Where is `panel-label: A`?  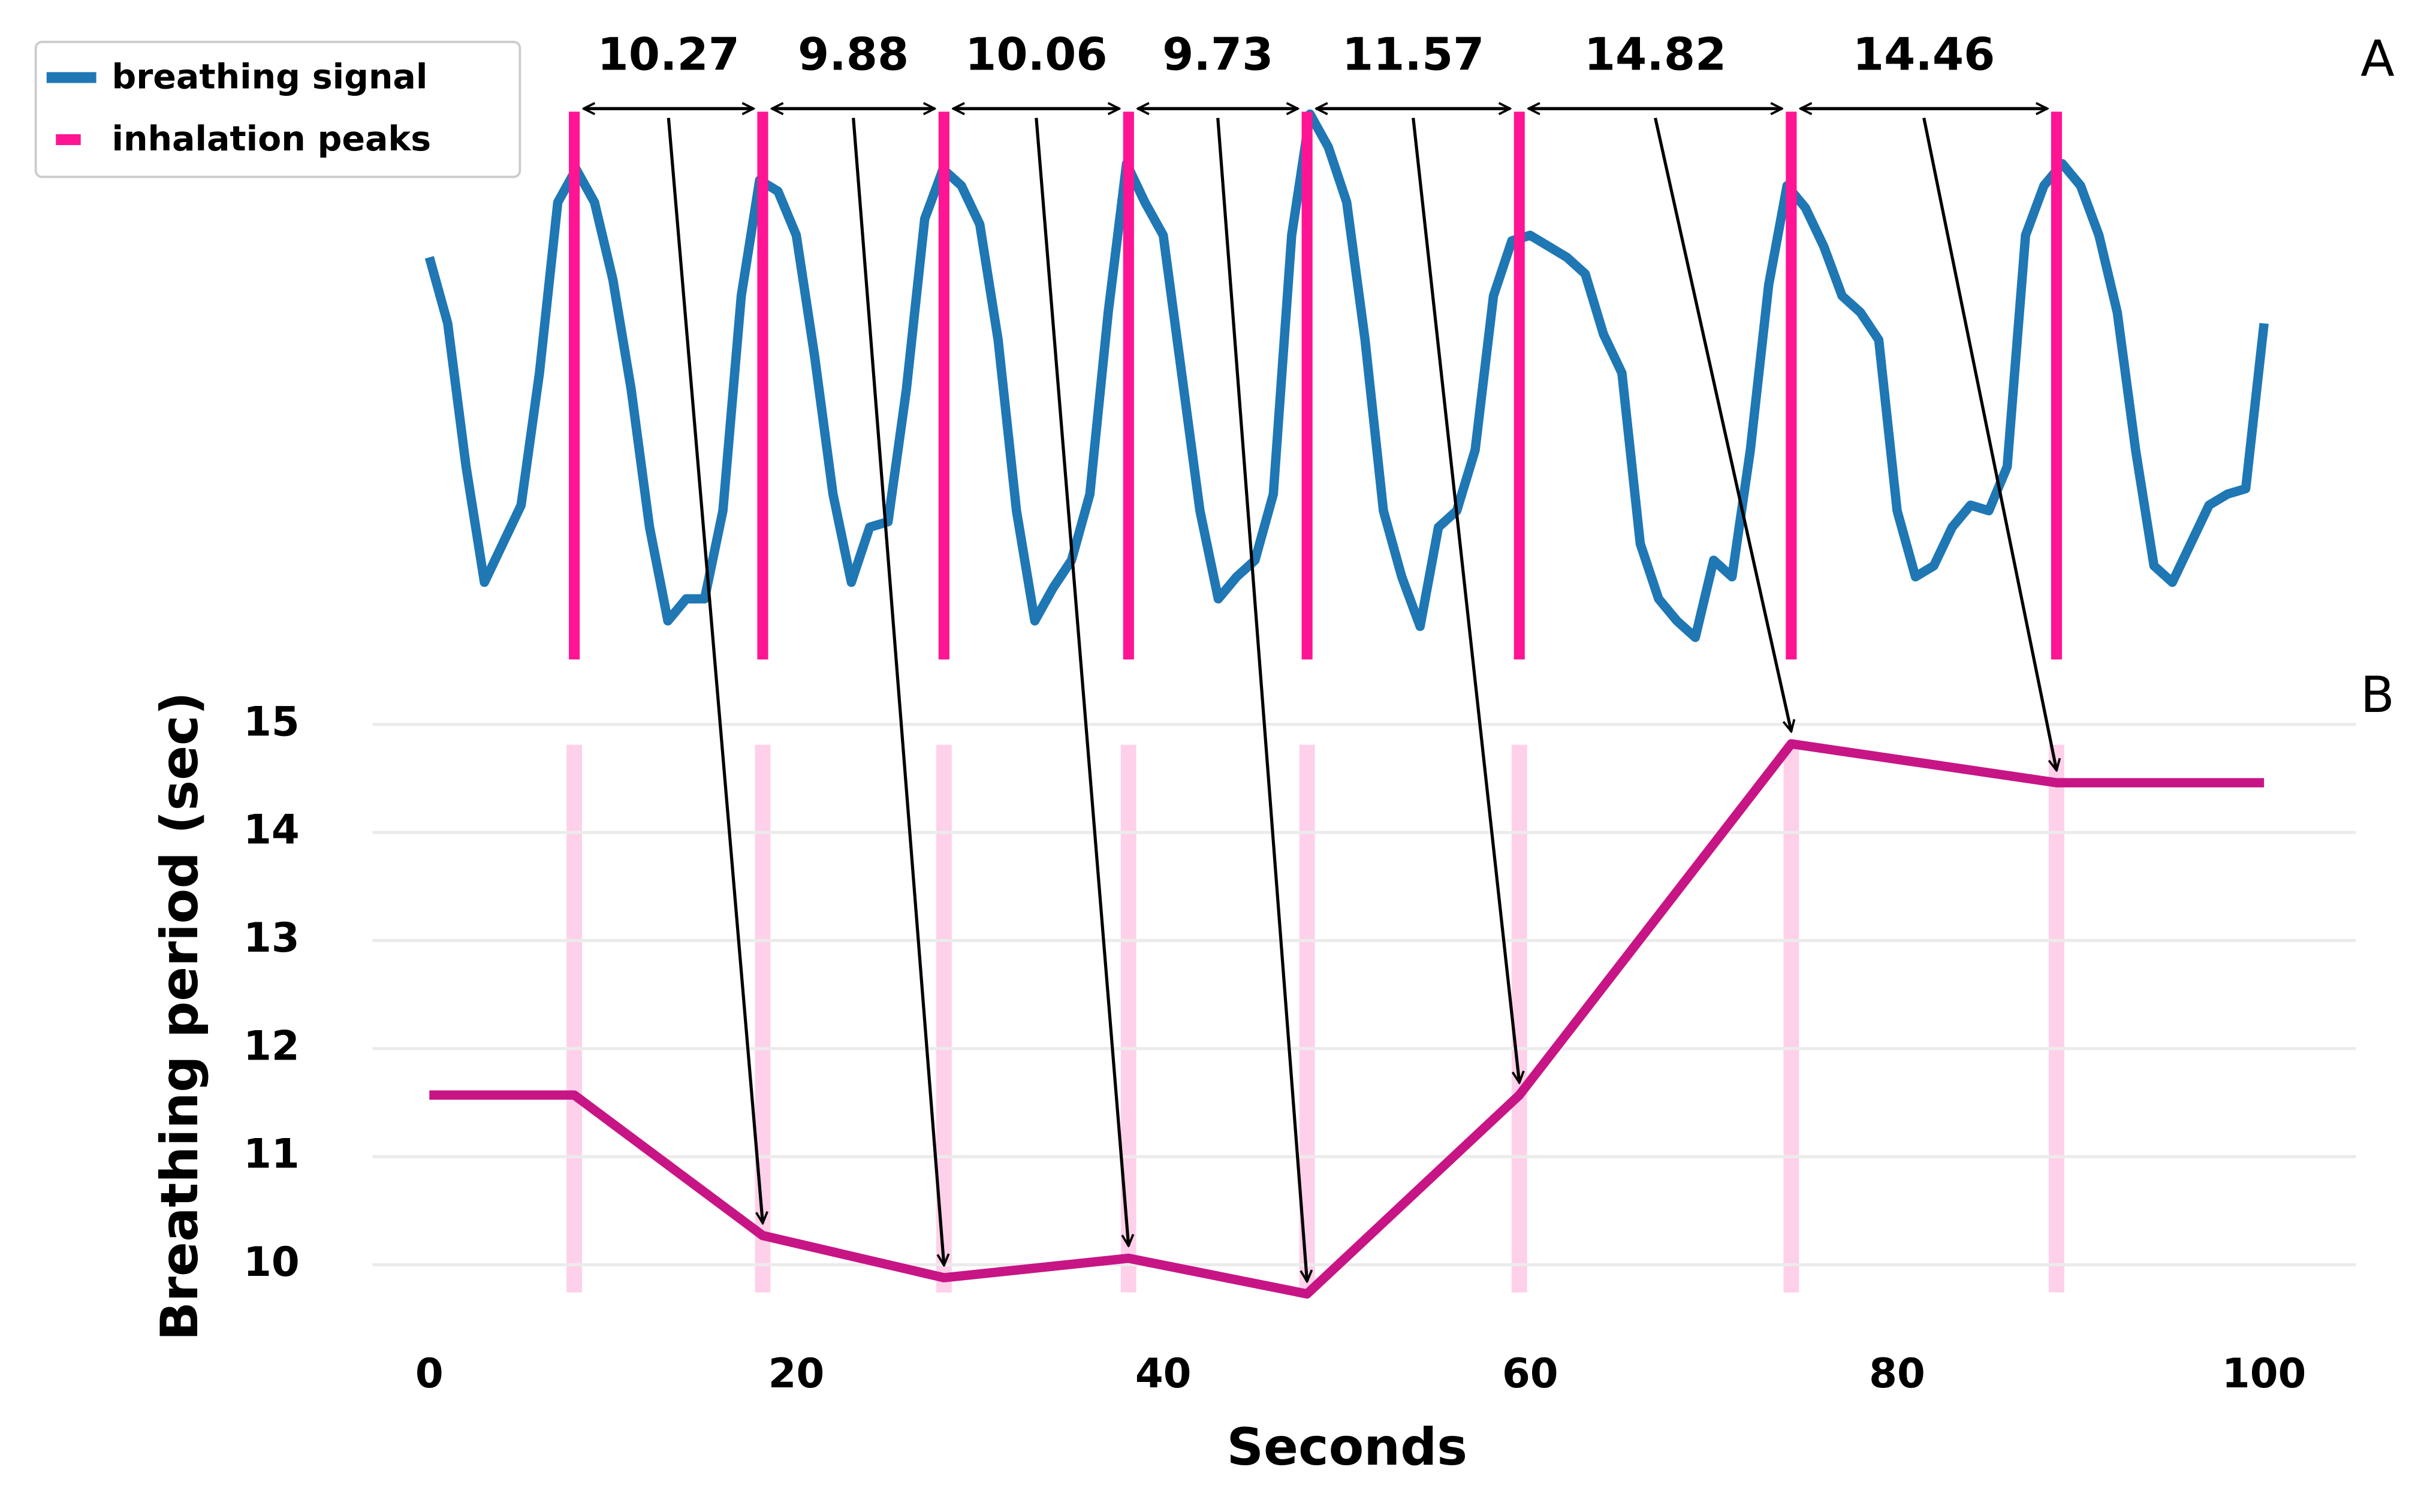
panel-label: A is located at coordinates (2377, 58).